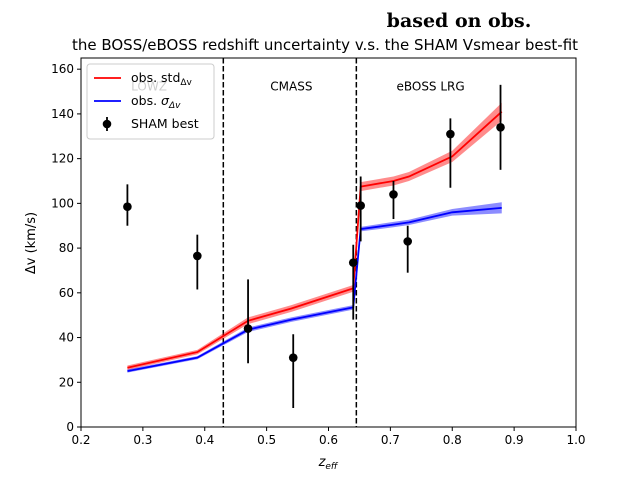 The height and width of the screenshot is (480, 640). What do you see at coordinates (452, 440) in the screenshot?
I see `x-tick-label: 0.8` at bounding box center [452, 440].